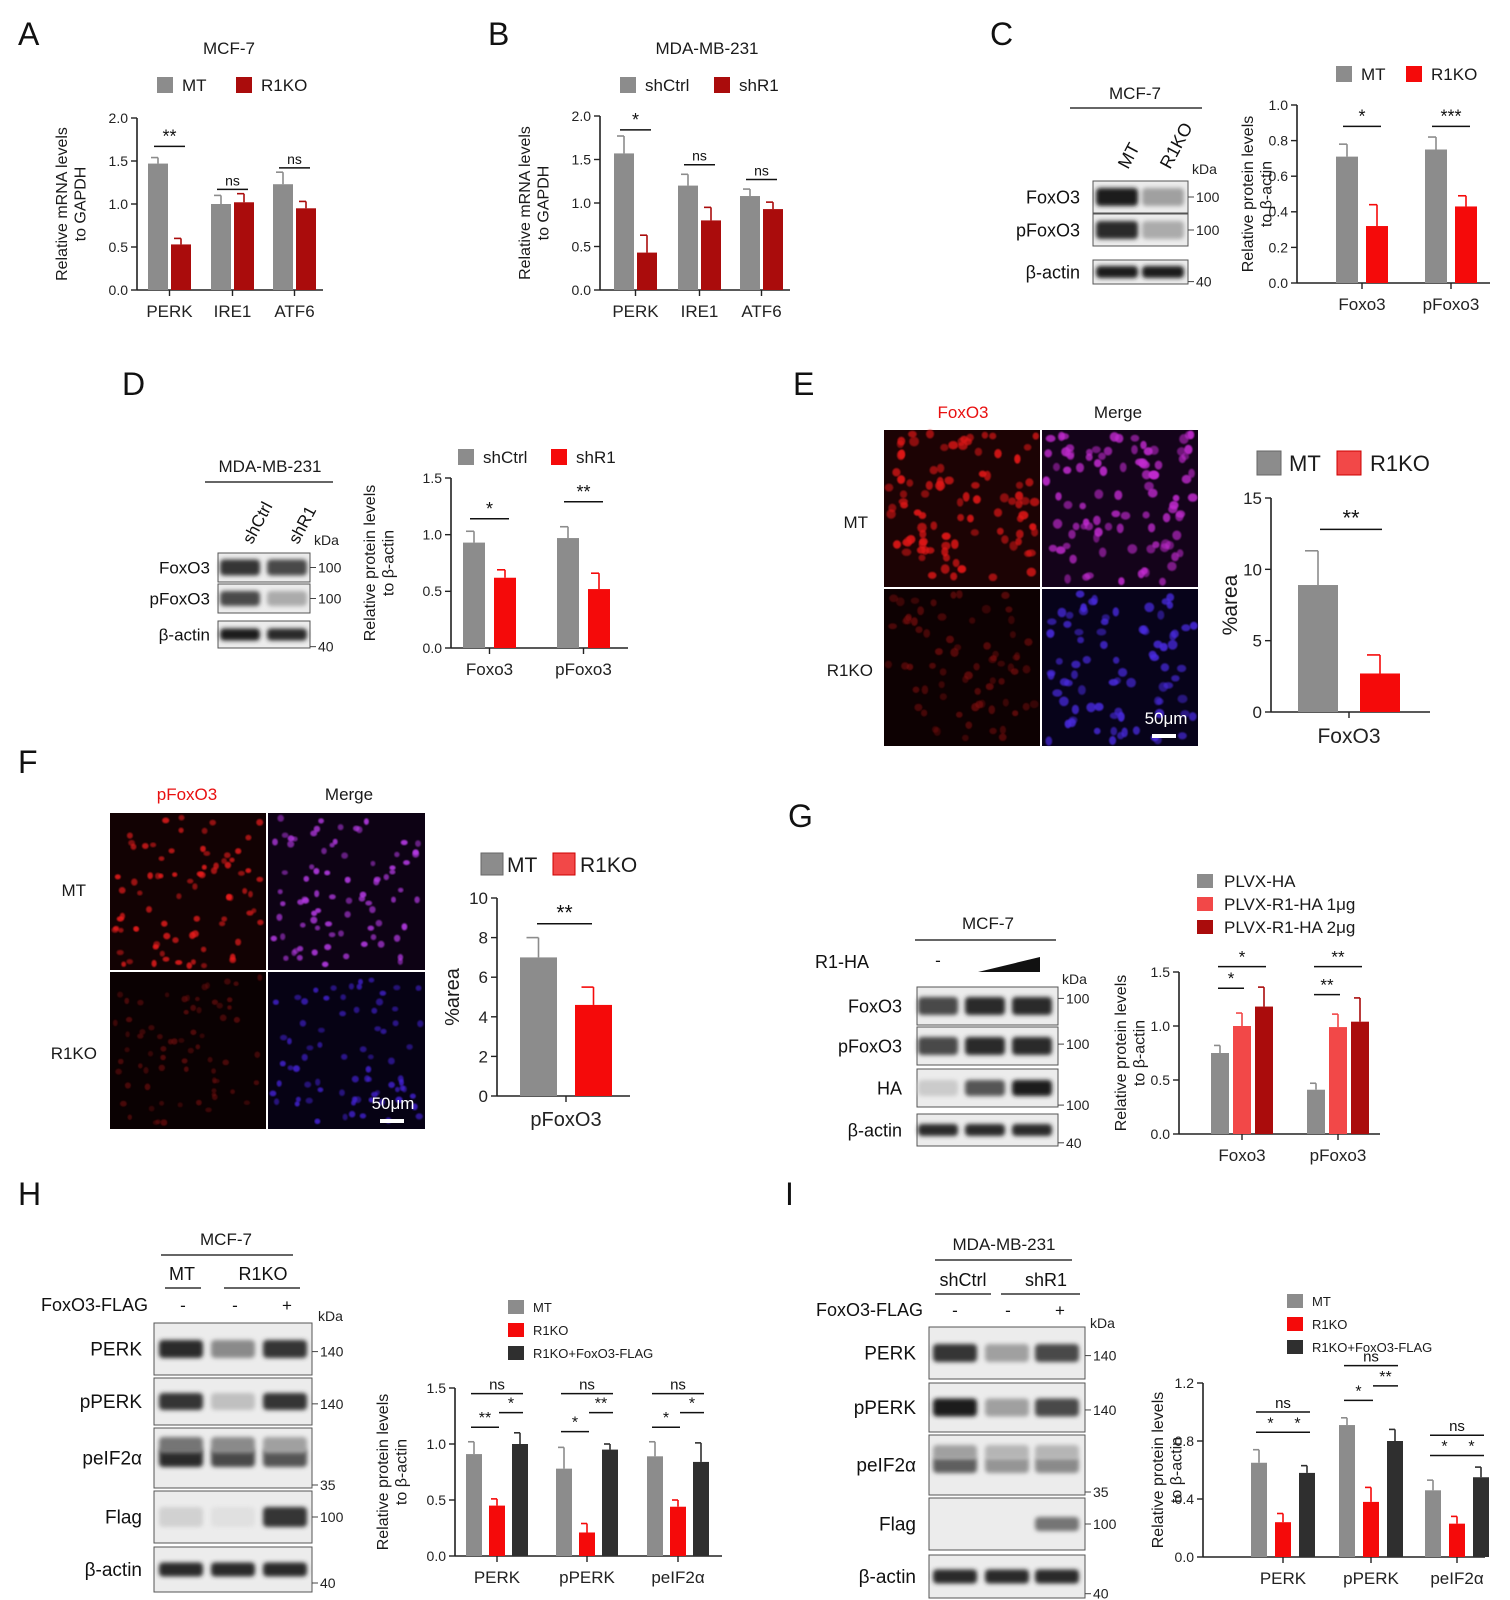 This screenshot has height=1600, width=1510. What do you see at coordinates (1257, 641) in the screenshot?
I see `y-tick-label: 5` at bounding box center [1257, 641].